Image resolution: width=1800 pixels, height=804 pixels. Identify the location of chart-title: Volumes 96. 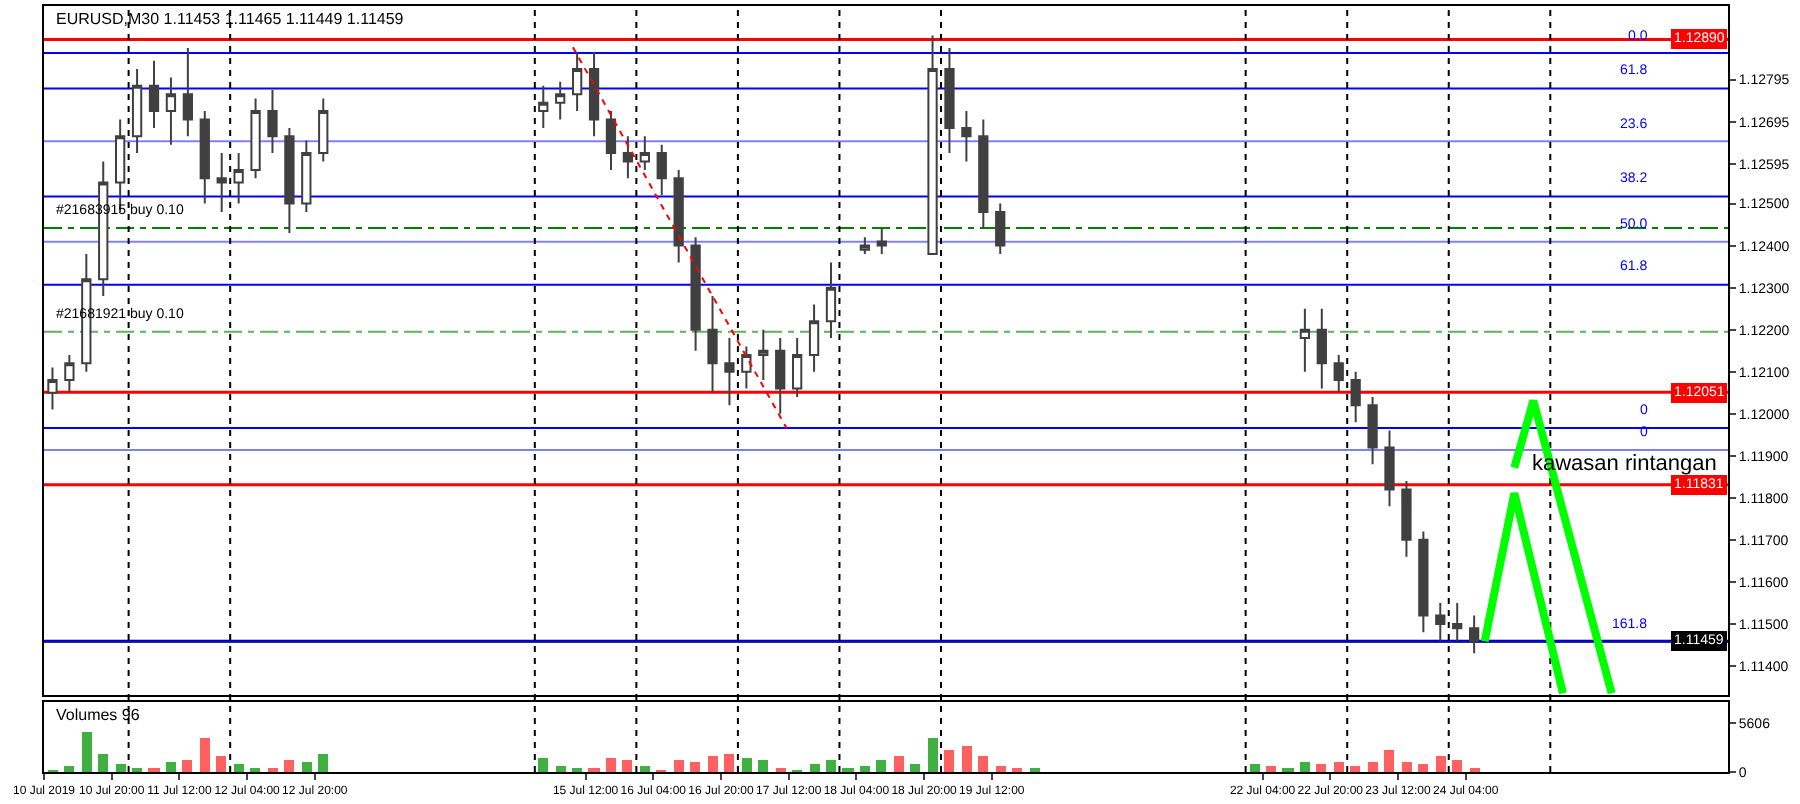
(98, 715).